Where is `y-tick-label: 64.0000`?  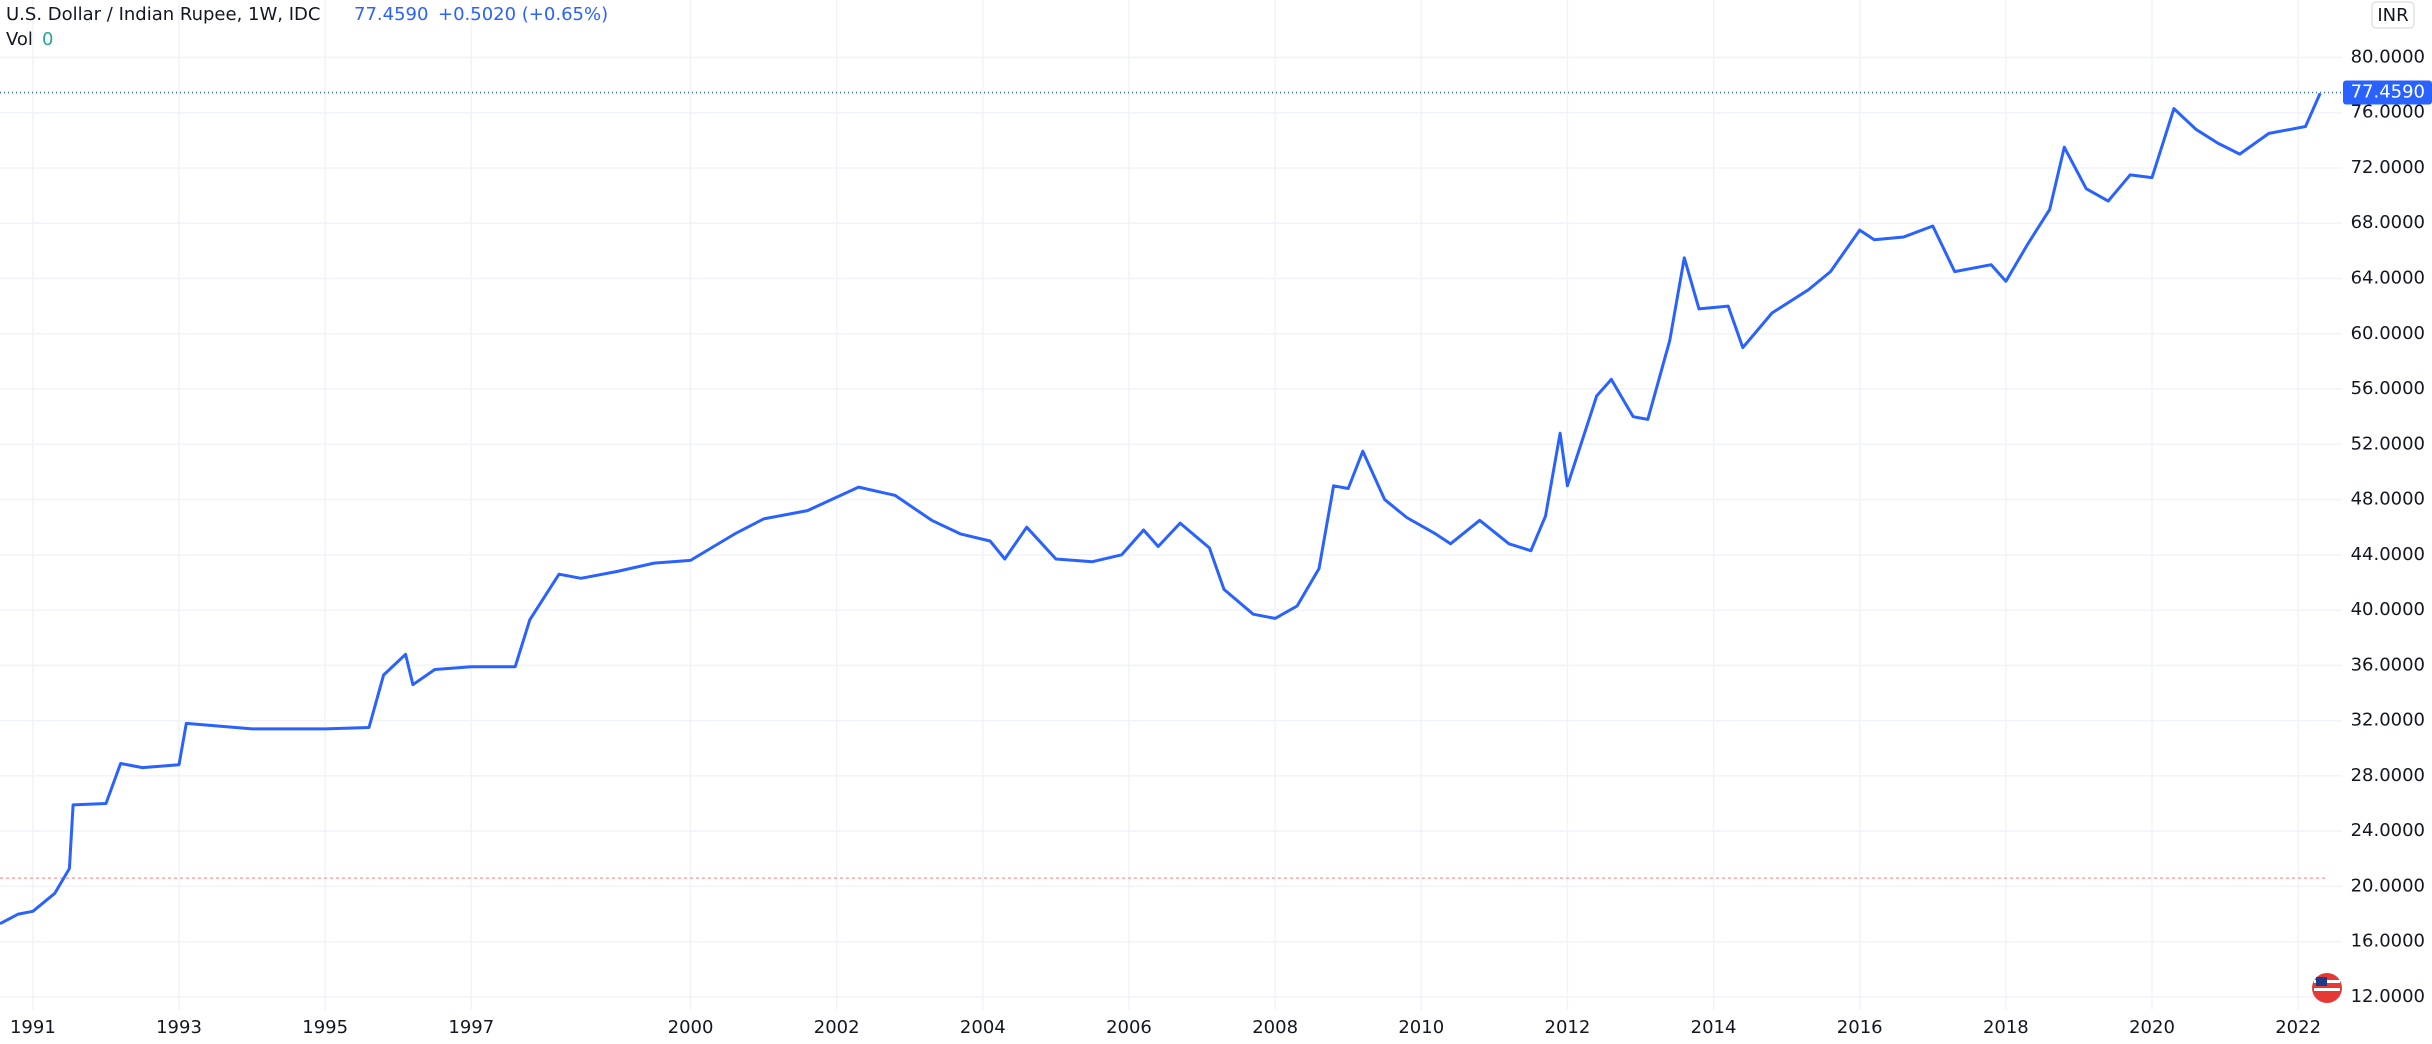
y-tick-label: 64.0000 is located at coordinates (2388, 278).